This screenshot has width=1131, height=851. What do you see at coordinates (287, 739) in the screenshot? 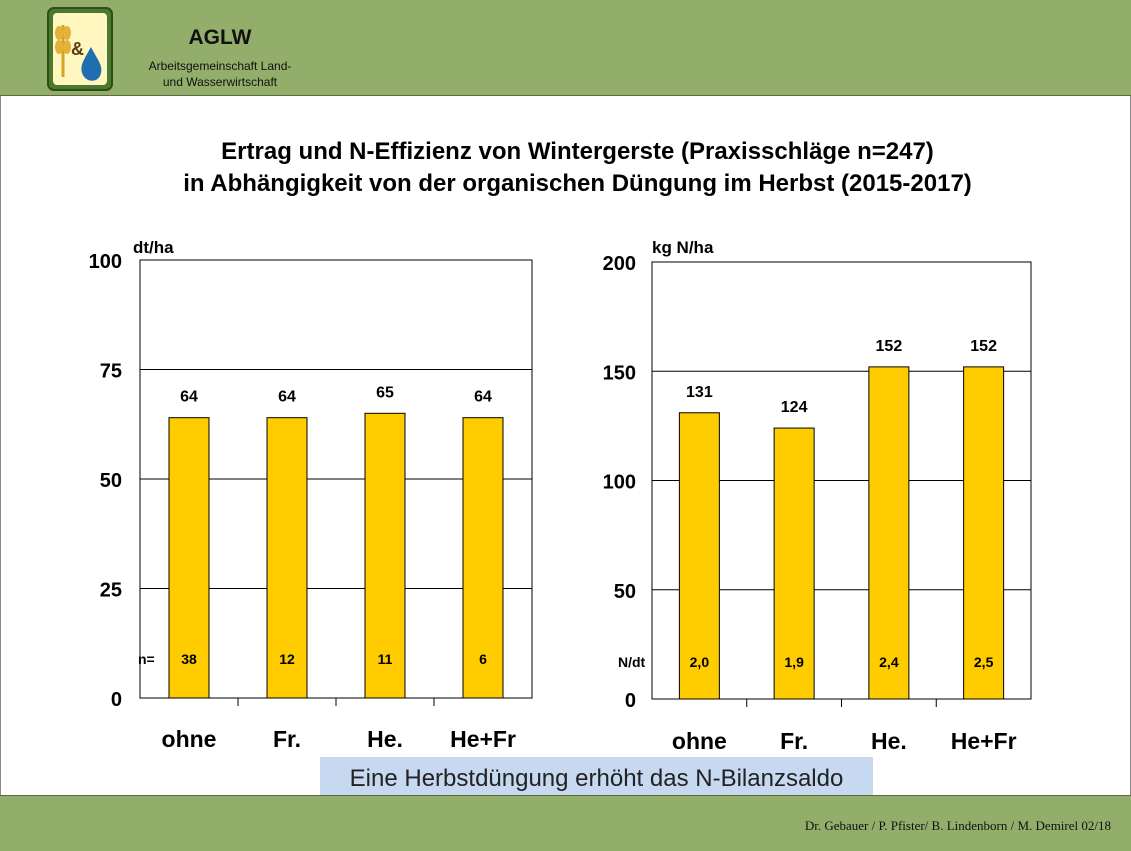
I see `chart1-category-label: Fr.` at bounding box center [287, 739].